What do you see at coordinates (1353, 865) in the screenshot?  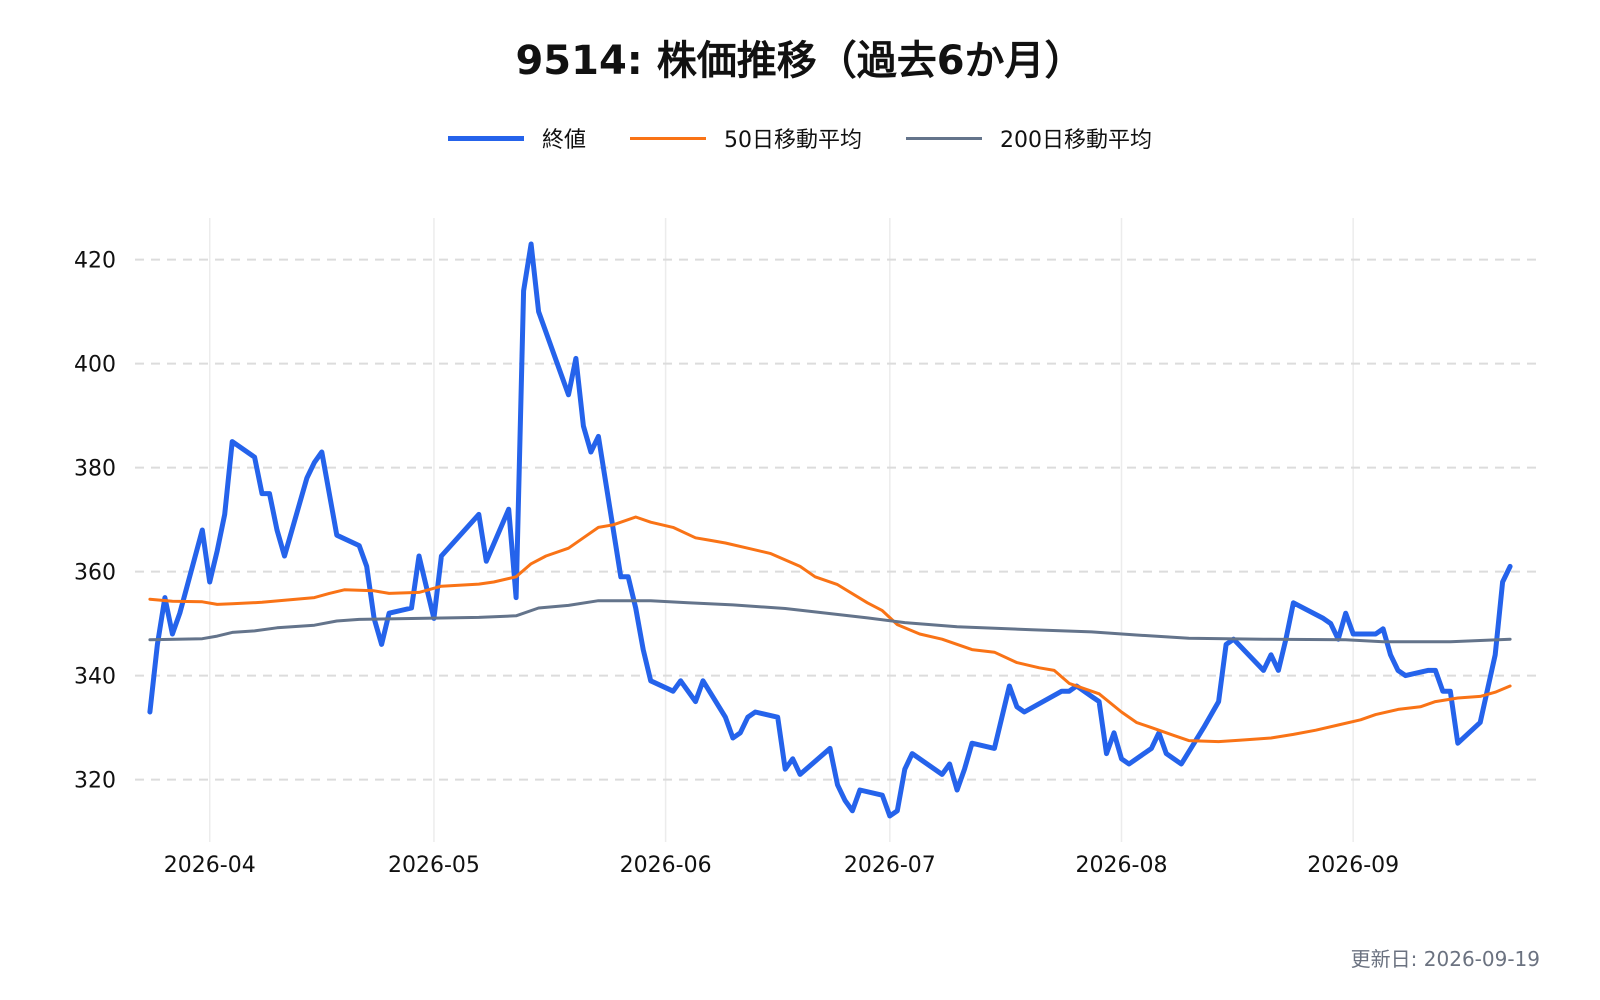 I see `x-tick-label-5: 2026-09` at bounding box center [1353, 865].